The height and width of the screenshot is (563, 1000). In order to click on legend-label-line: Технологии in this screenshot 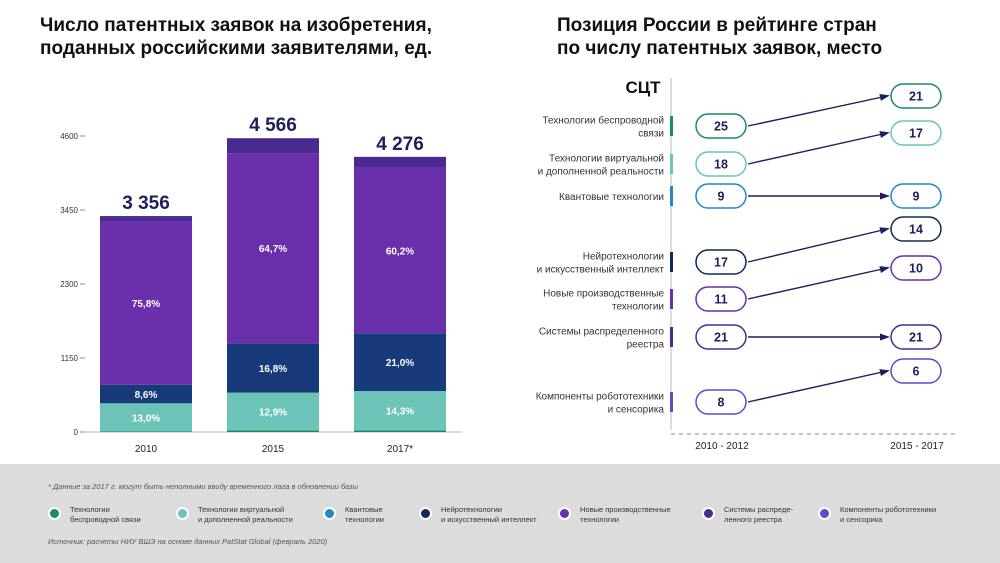, I will do `click(90, 509)`.